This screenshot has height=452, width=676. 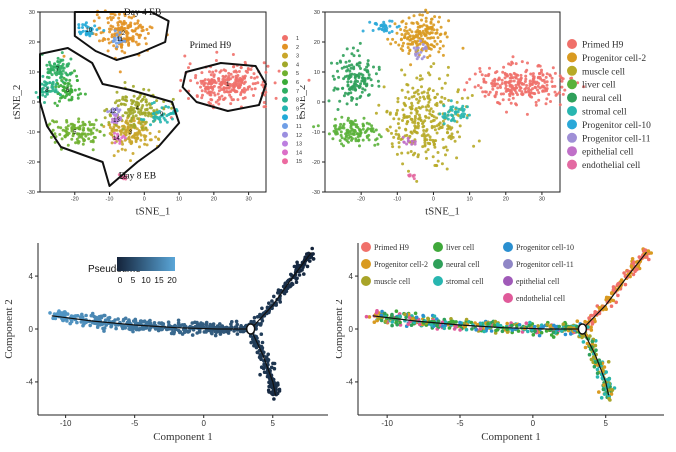 What do you see at coordinates (317, 73) in the screenshot?
I see `y-tick-label: 10` at bounding box center [317, 73].